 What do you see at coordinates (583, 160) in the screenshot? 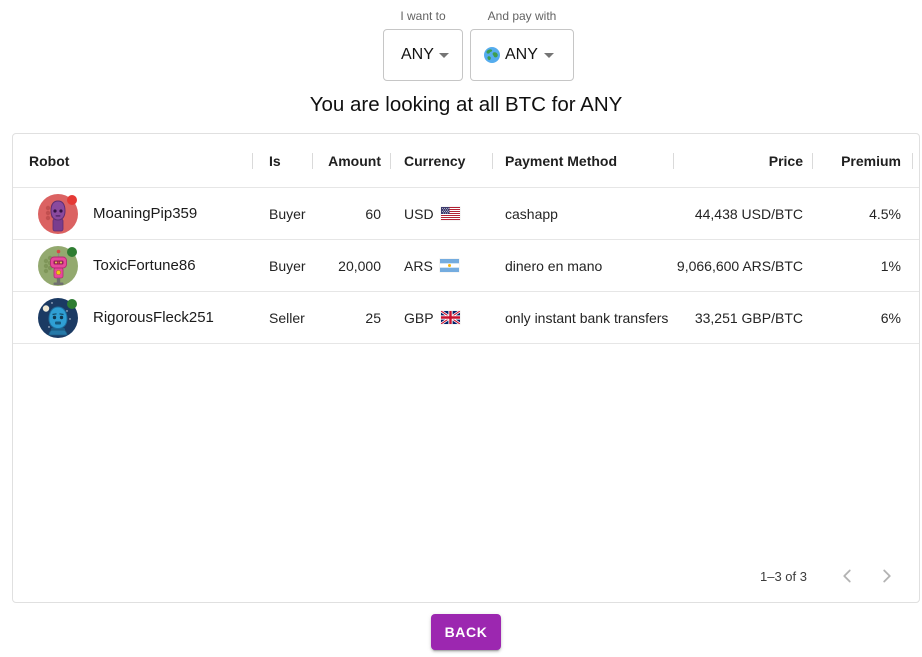
I see `column-header-payment-method: Payment Method` at bounding box center [583, 160].